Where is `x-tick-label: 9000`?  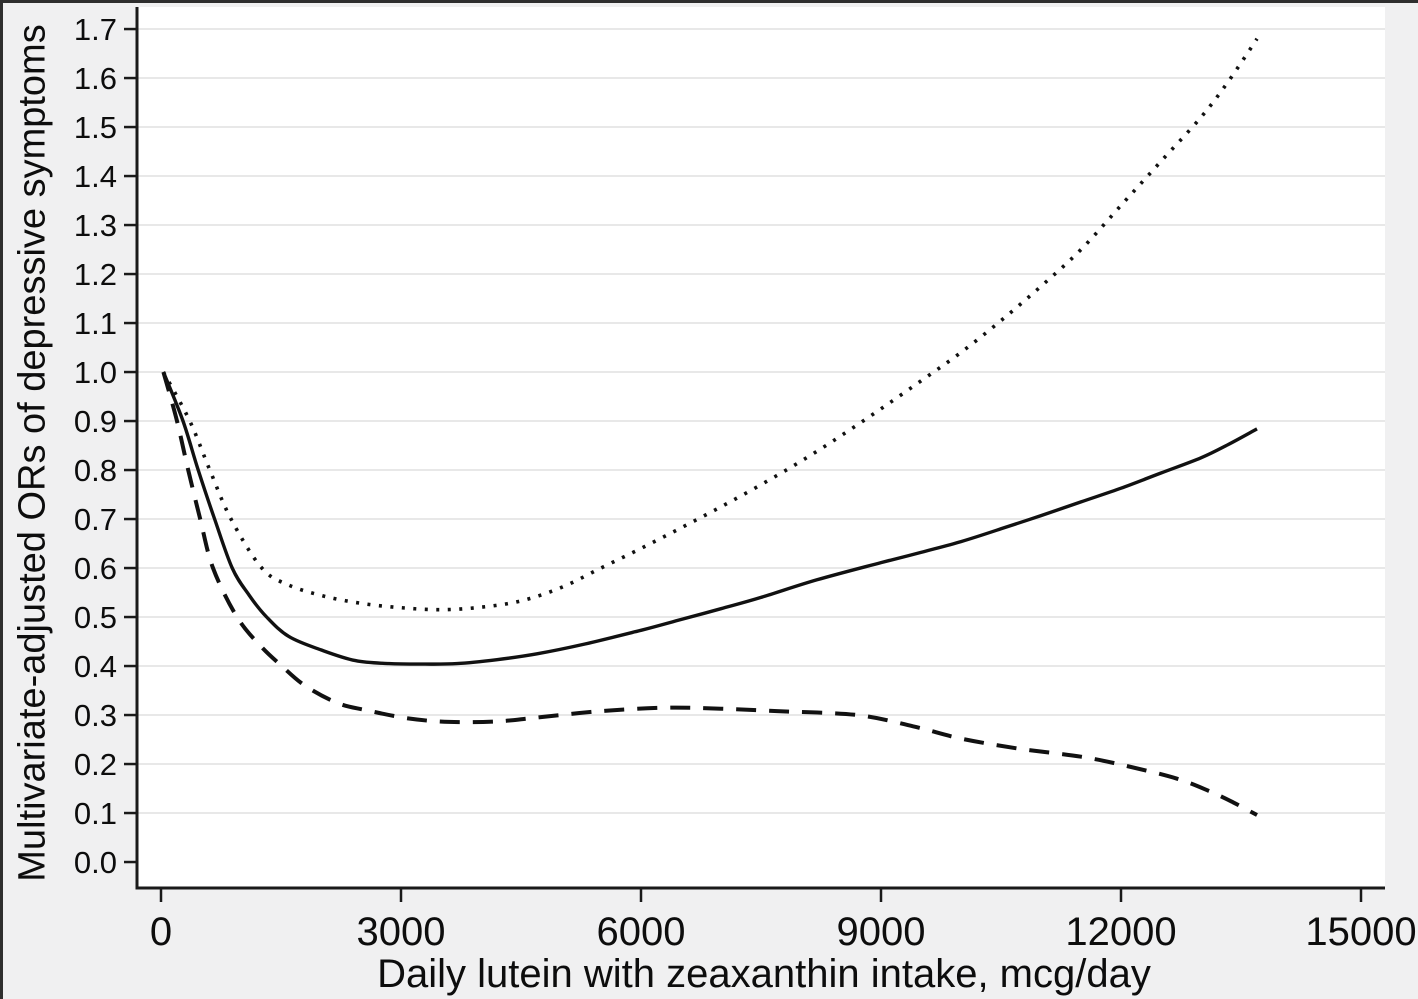 x-tick-label: 9000 is located at coordinates (881, 932).